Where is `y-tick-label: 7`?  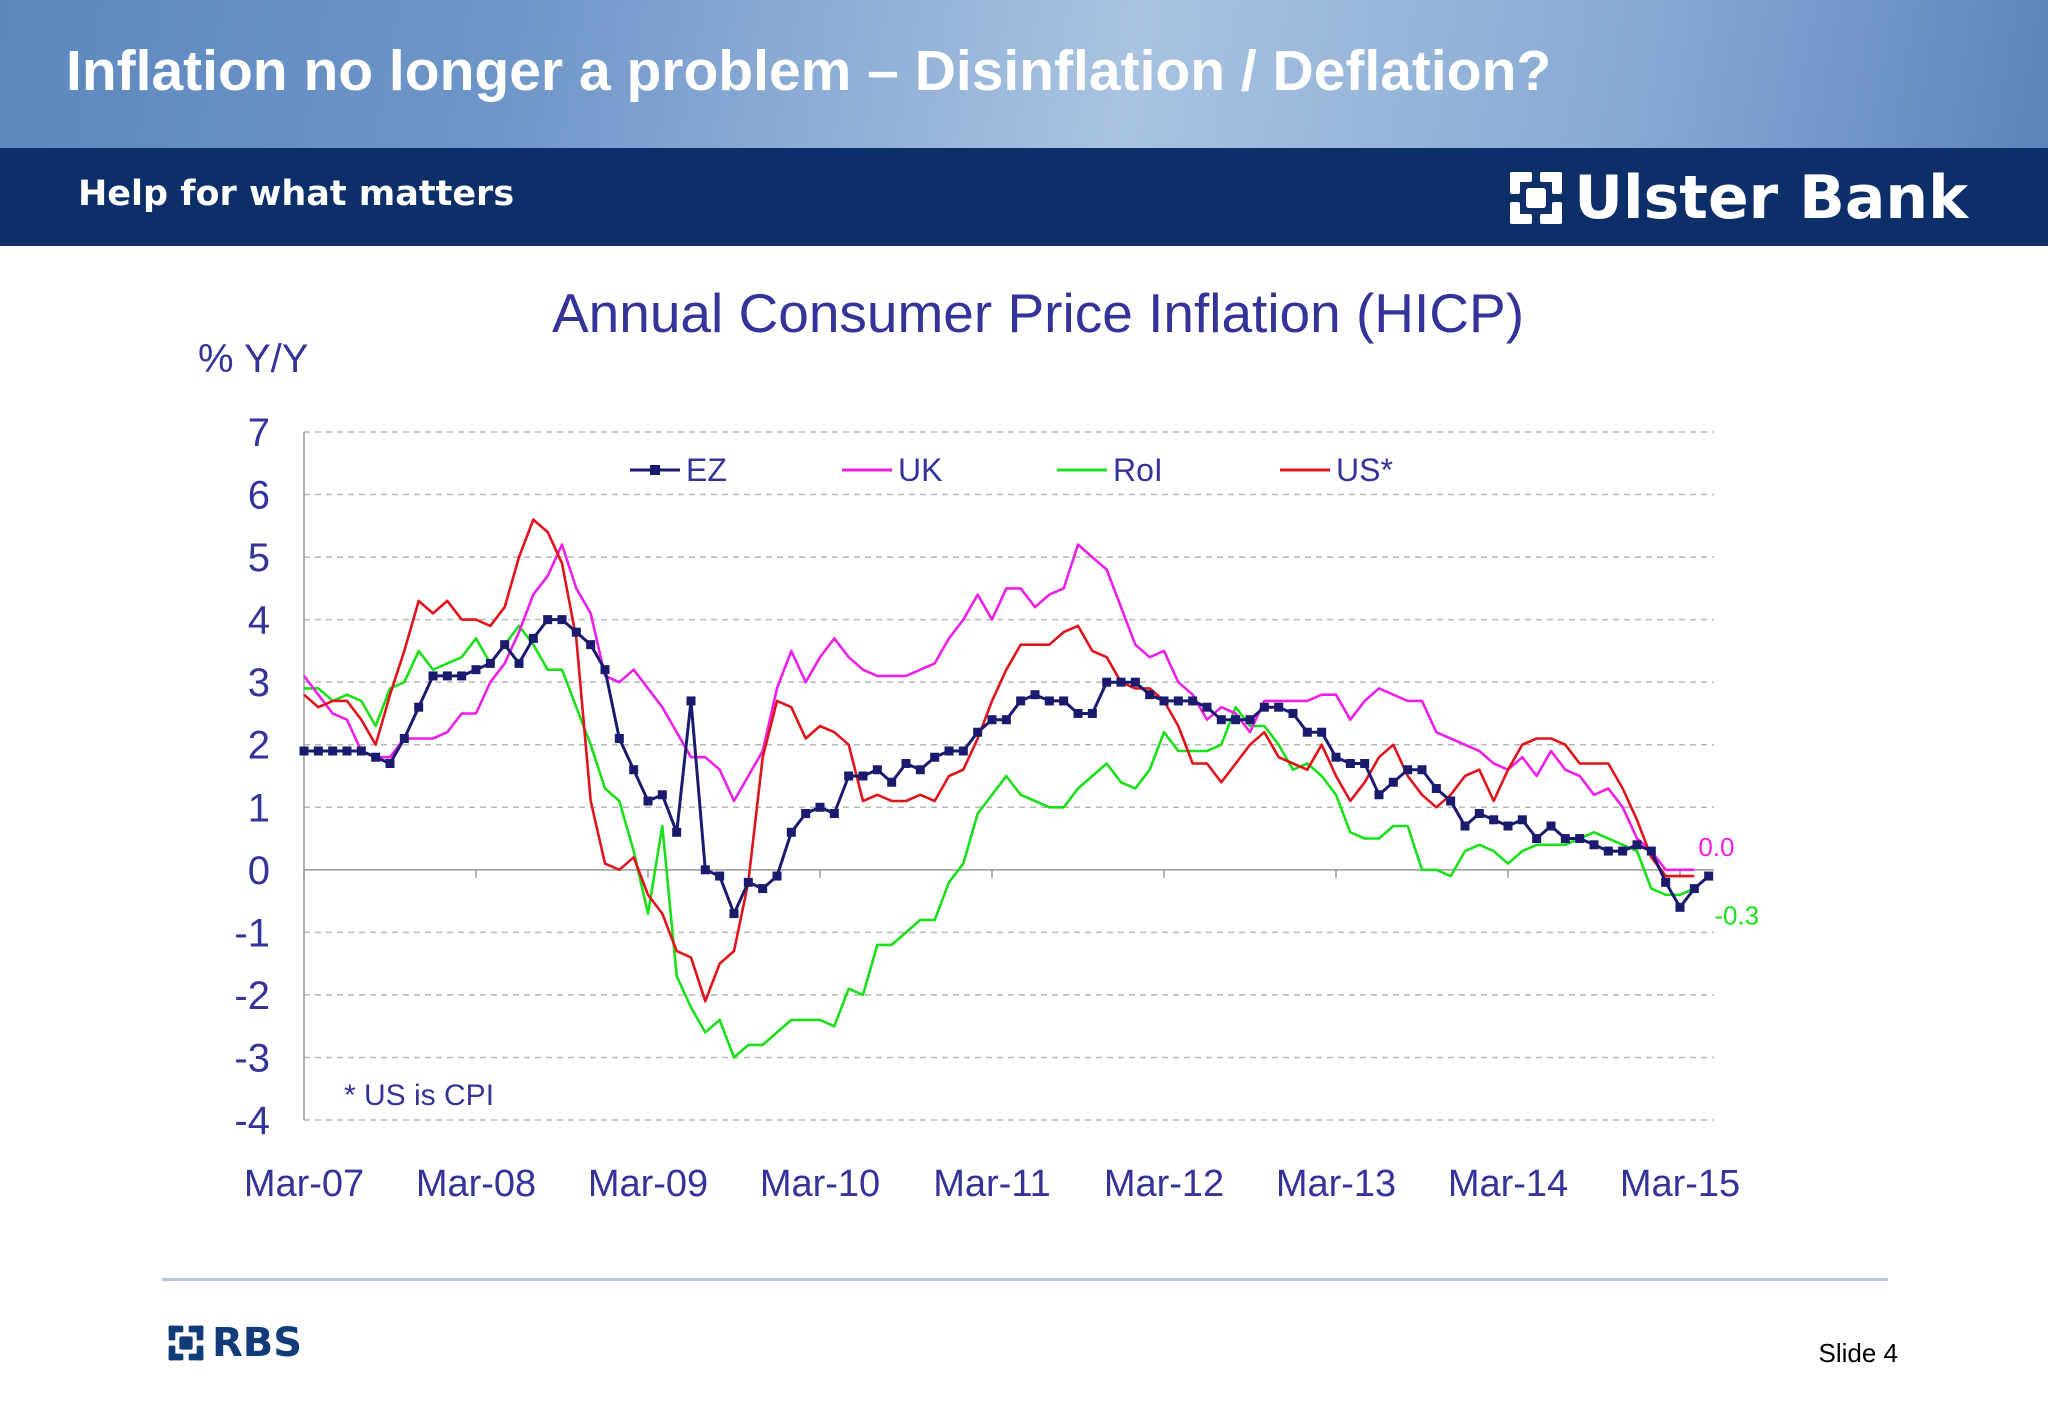 y-tick-label: 7 is located at coordinates (259, 433).